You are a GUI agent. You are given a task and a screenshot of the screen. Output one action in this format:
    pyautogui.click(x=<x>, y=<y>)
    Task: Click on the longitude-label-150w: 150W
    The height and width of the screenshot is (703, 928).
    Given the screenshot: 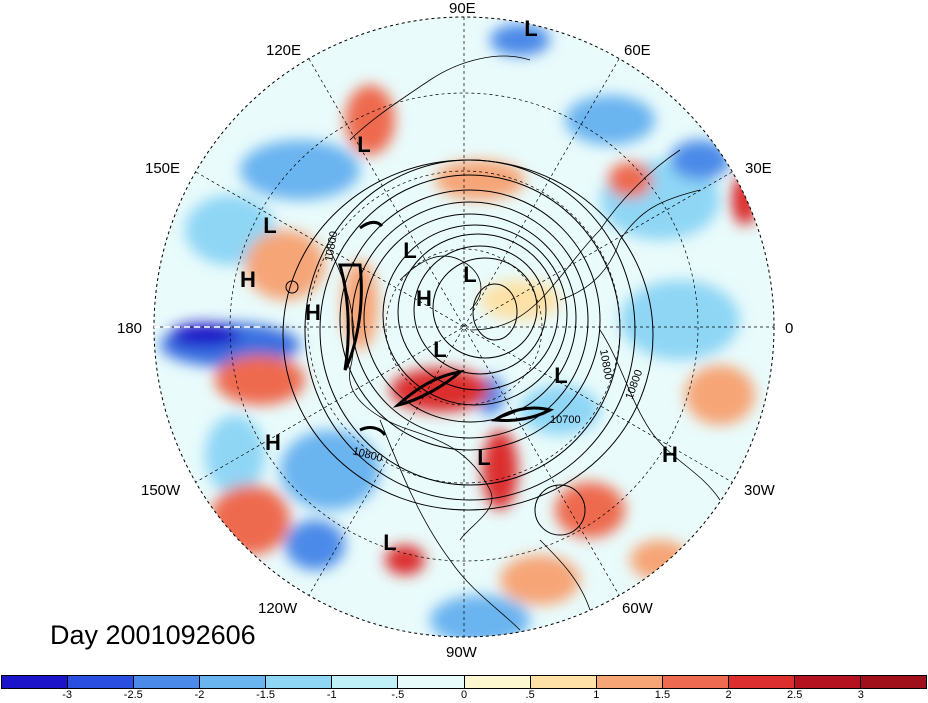 What is the action you would take?
    pyautogui.click(x=161, y=490)
    